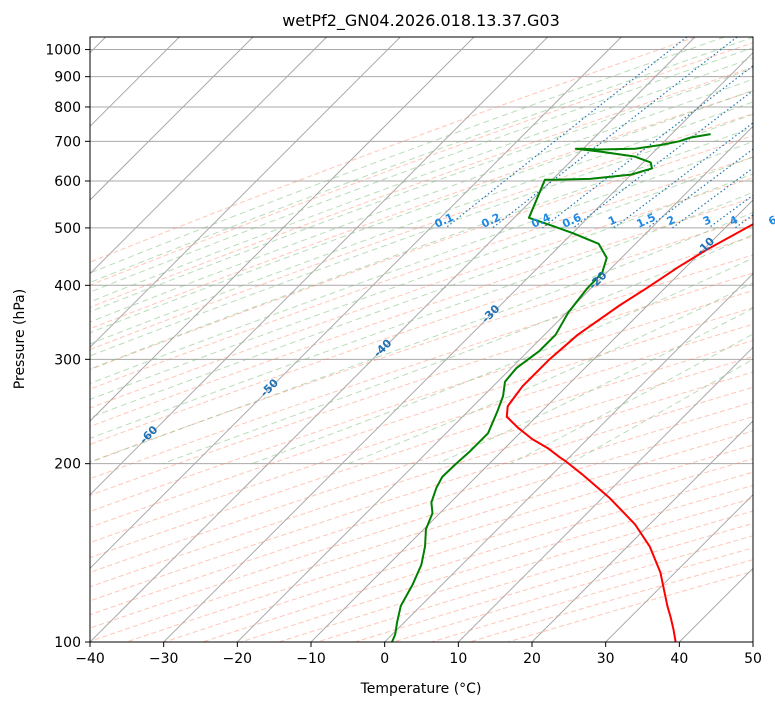  I want to click on y-tick-label: 900, so click(67, 78).